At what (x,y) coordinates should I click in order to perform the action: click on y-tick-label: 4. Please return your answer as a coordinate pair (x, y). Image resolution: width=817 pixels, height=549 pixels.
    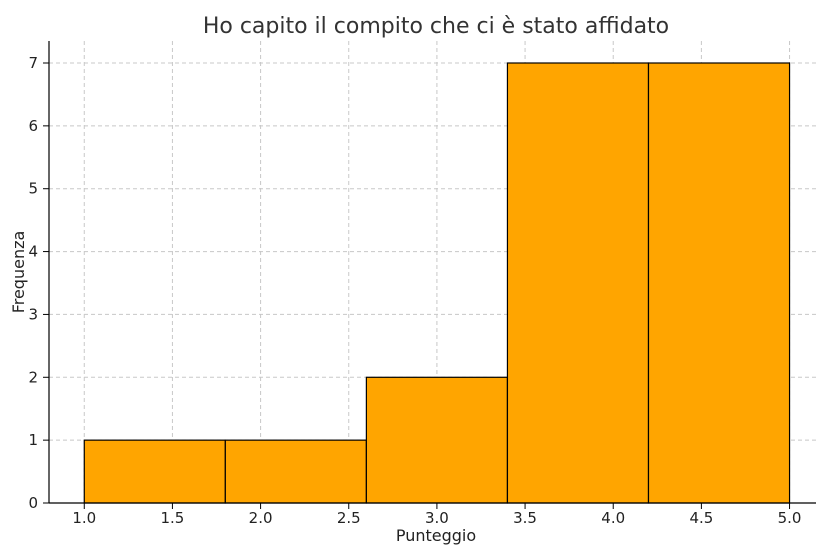
    Looking at the image, I should click on (33, 252).